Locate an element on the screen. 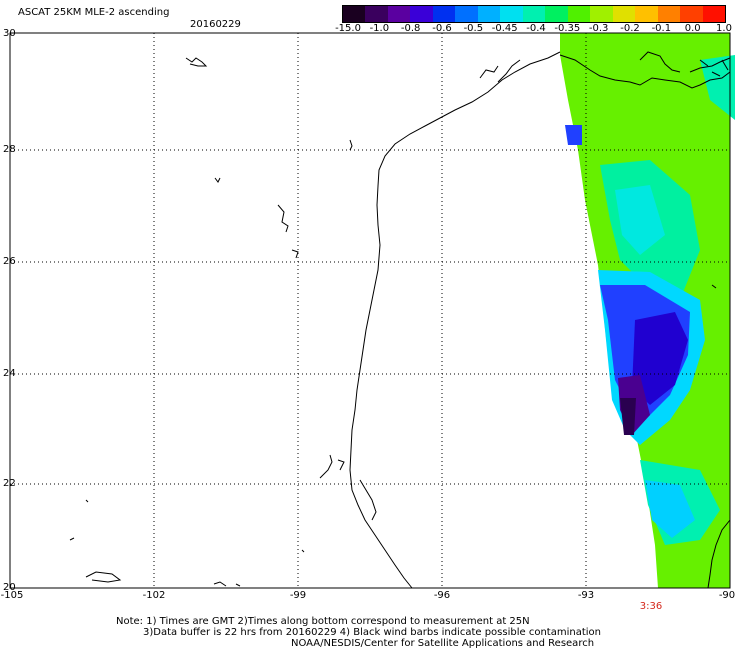 This screenshot has height=650, width=740. longitude-label: -99 is located at coordinates (298, 595).